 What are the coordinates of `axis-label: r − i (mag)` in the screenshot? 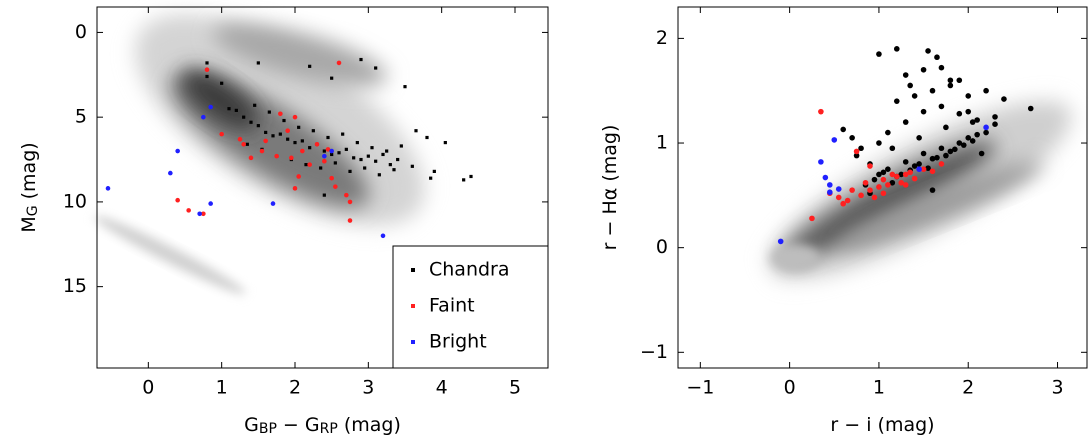 It's located at (882, 425).